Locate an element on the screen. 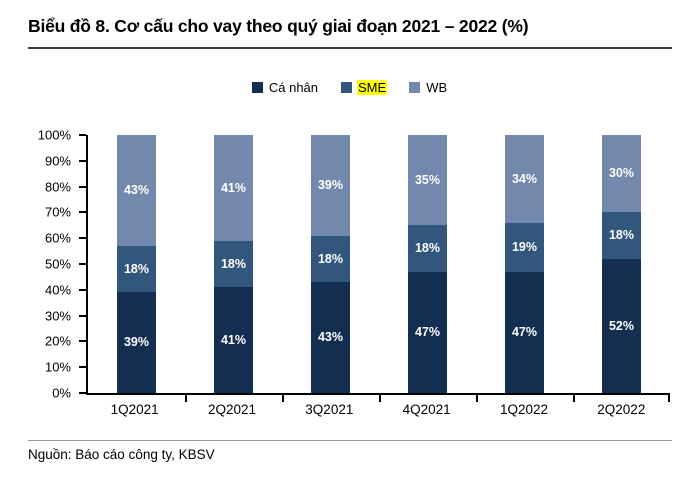 The image size is (700, 488). bottom-divider is located at coordinates (350, 440).